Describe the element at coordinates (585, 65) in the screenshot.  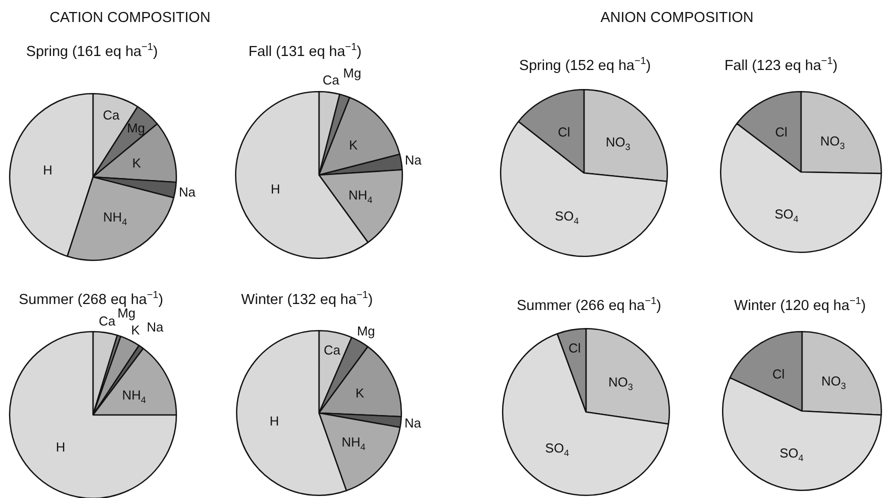
I see `chart-title: Spring (152 eq ha$^{−1}$)` at that location.